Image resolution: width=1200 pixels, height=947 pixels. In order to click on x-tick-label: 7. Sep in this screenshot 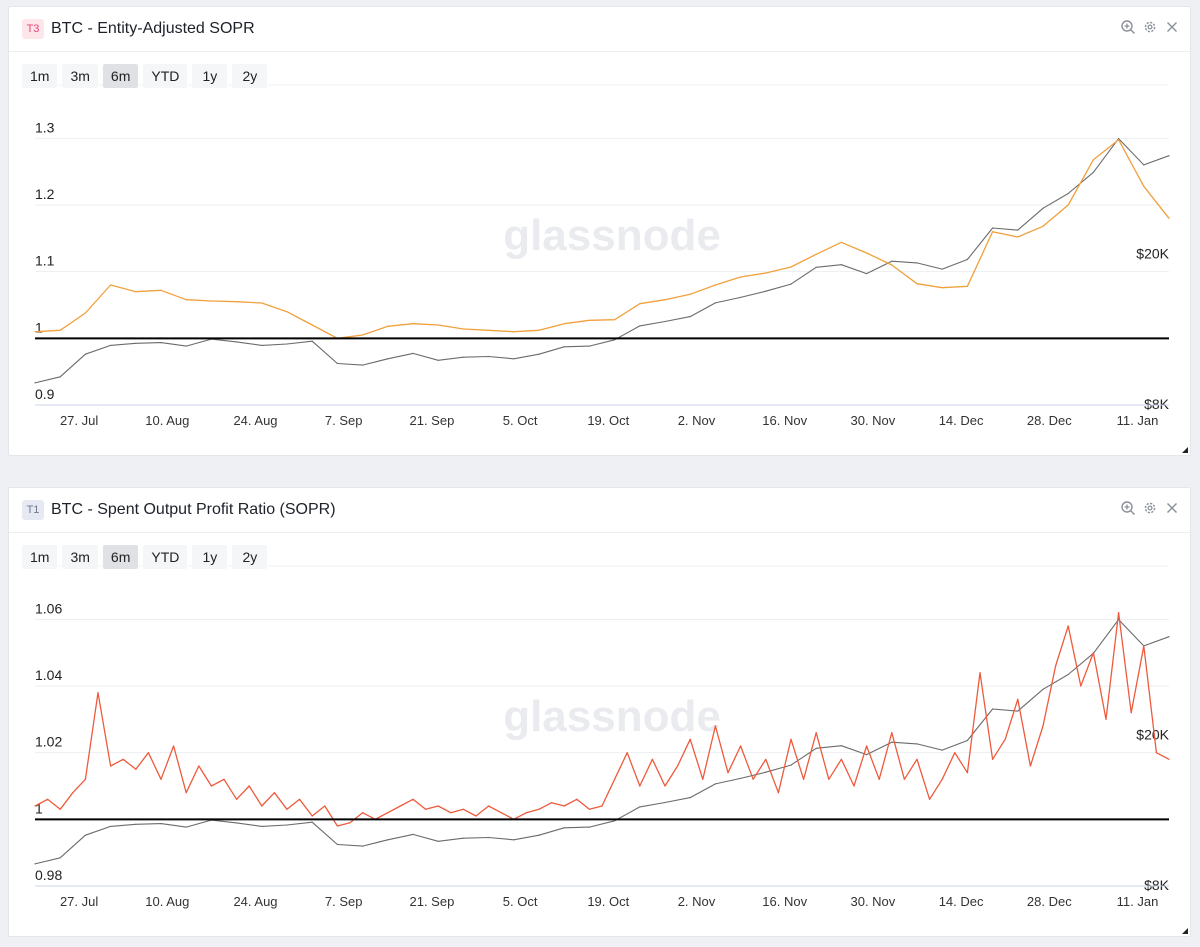, I will do `click(344, 420)`.